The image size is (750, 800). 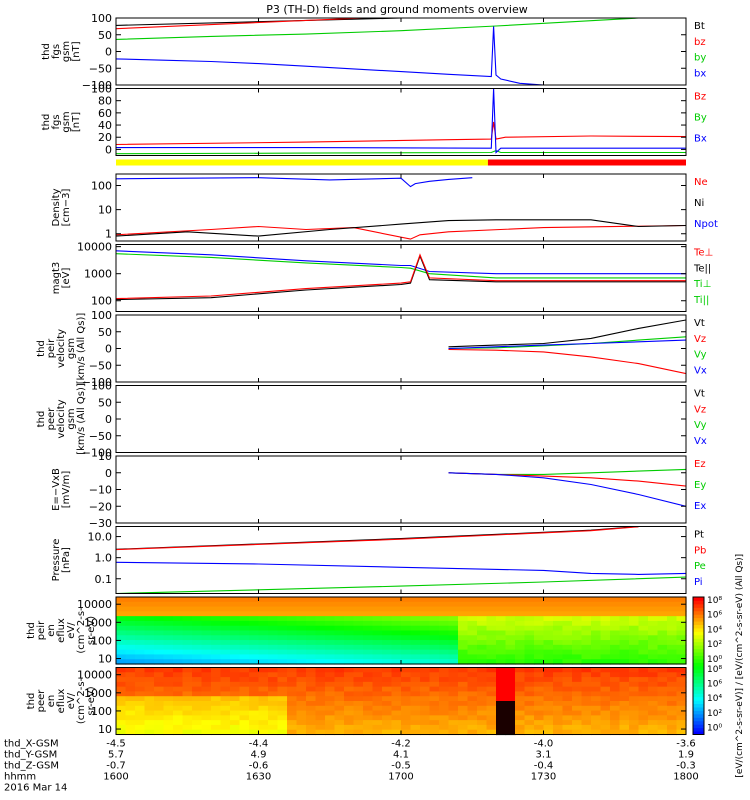 I want to click on legend-vy: Vy, so click(x=700, y=355).